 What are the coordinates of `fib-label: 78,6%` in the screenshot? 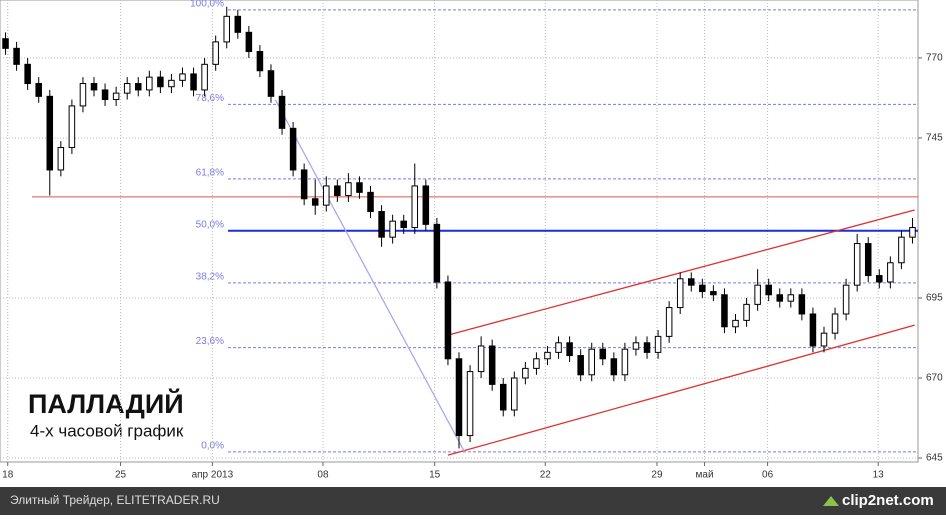 It's located at (210, 98).